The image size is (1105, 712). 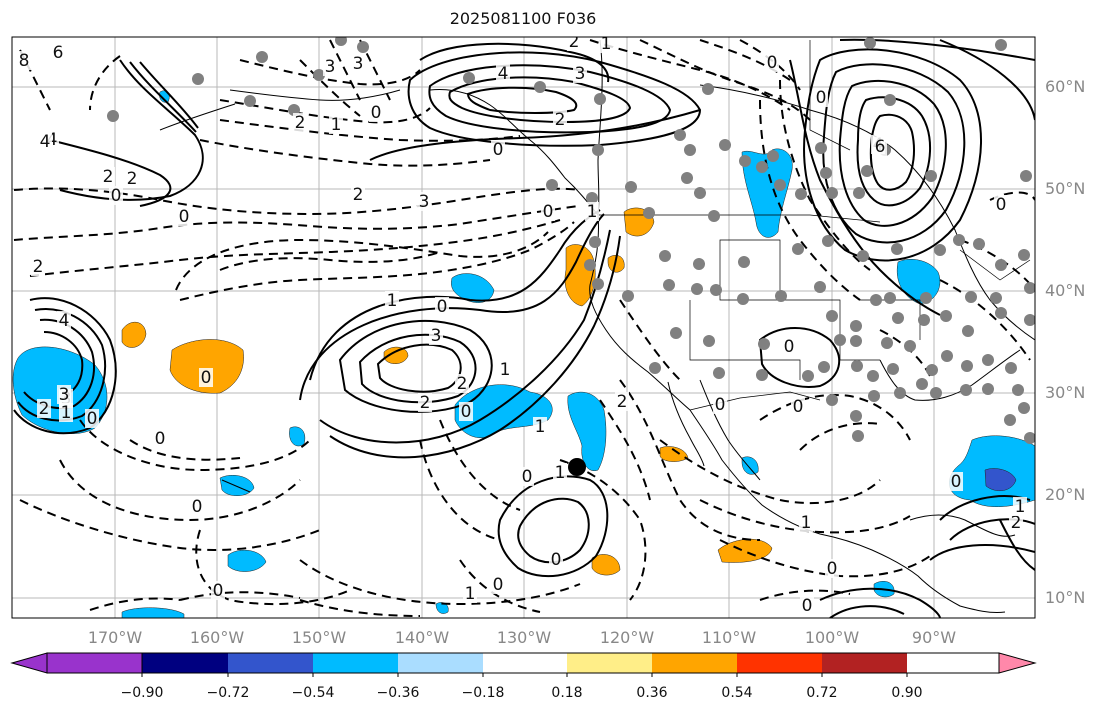 What do you see at coordinates (1065, 597) in the screenshot?
I see `lat-label: 10°N` at bounding box center [1065, 597].